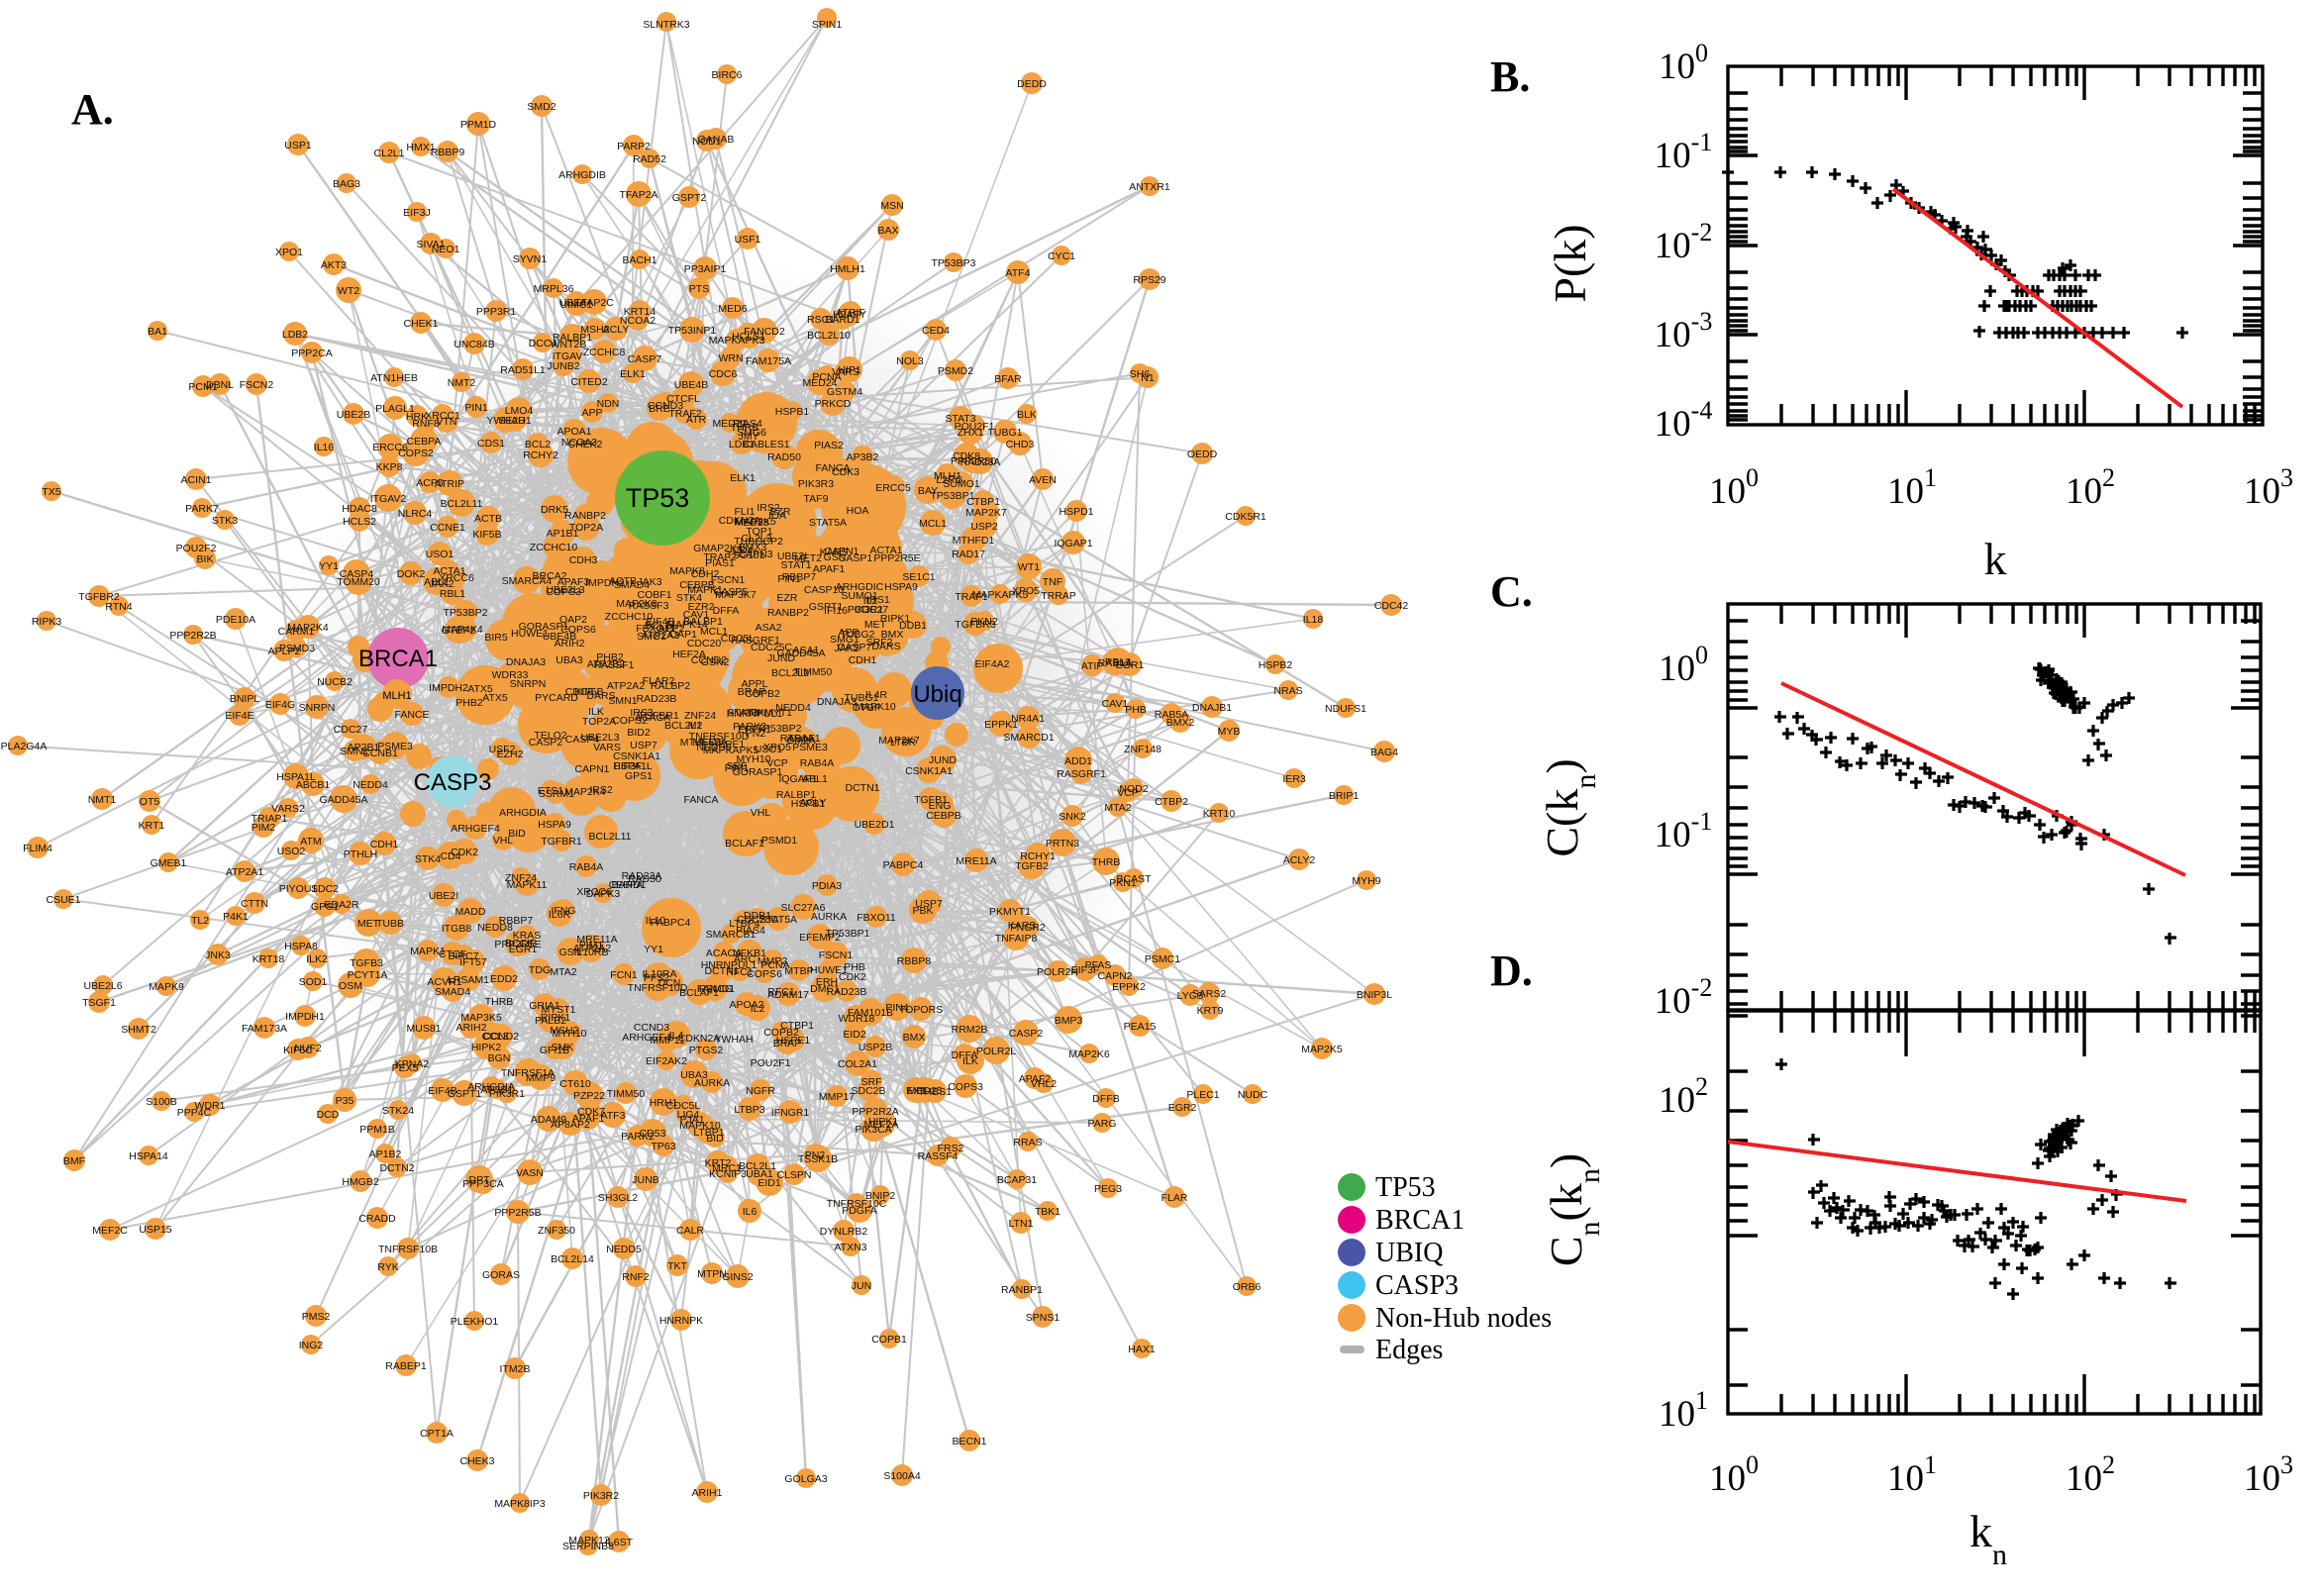 Image resolution: width=2323 pixels, height=1596 pixels. What do you see at coordinates (755, 684) in the screenshot?
I see `svg-text: APPL` at bounding box center [755, 684].